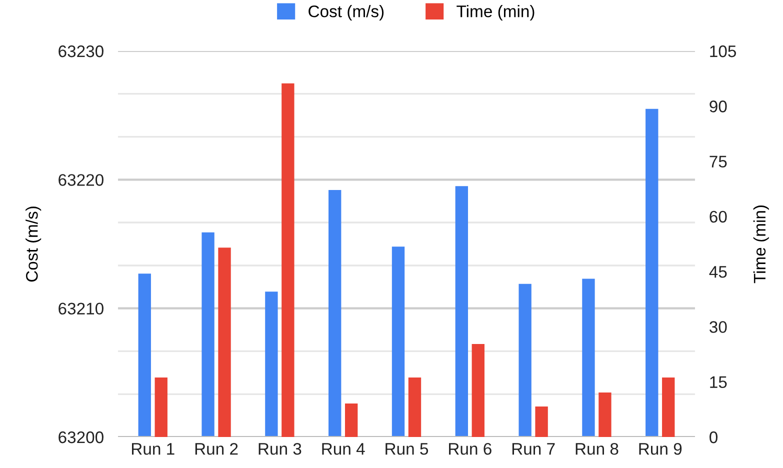 The height and width of the screenshot is (468, 783). Describe the element at coordinates (718, 162) in the screenshot. I see `y2-tick-label: 75` at that location.